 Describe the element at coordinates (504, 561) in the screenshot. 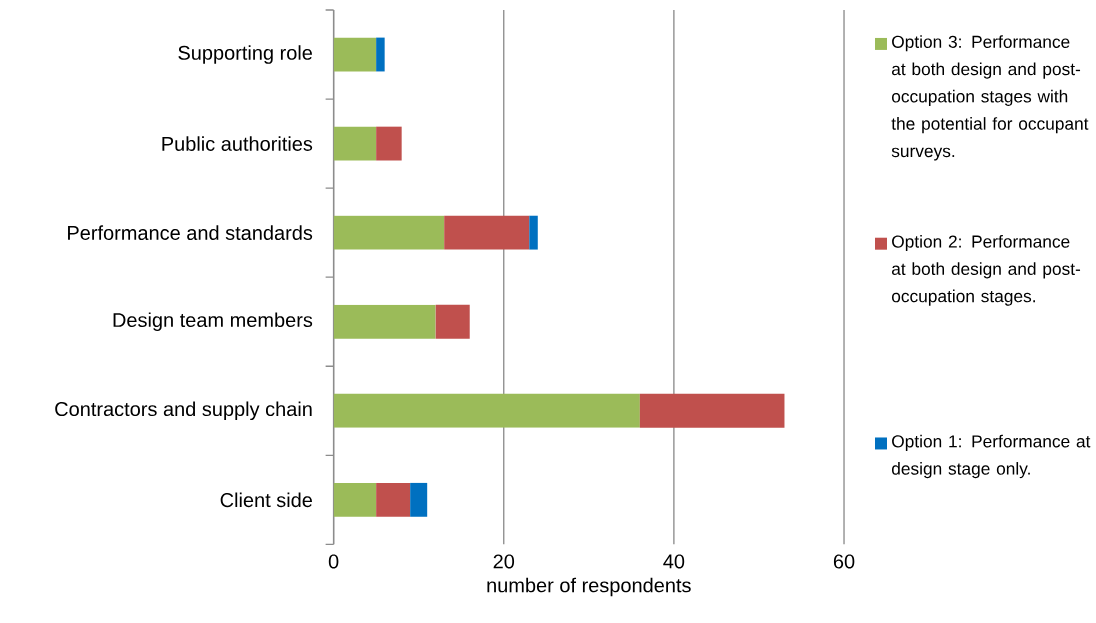

I see `x-tick-label: 20` at that location.